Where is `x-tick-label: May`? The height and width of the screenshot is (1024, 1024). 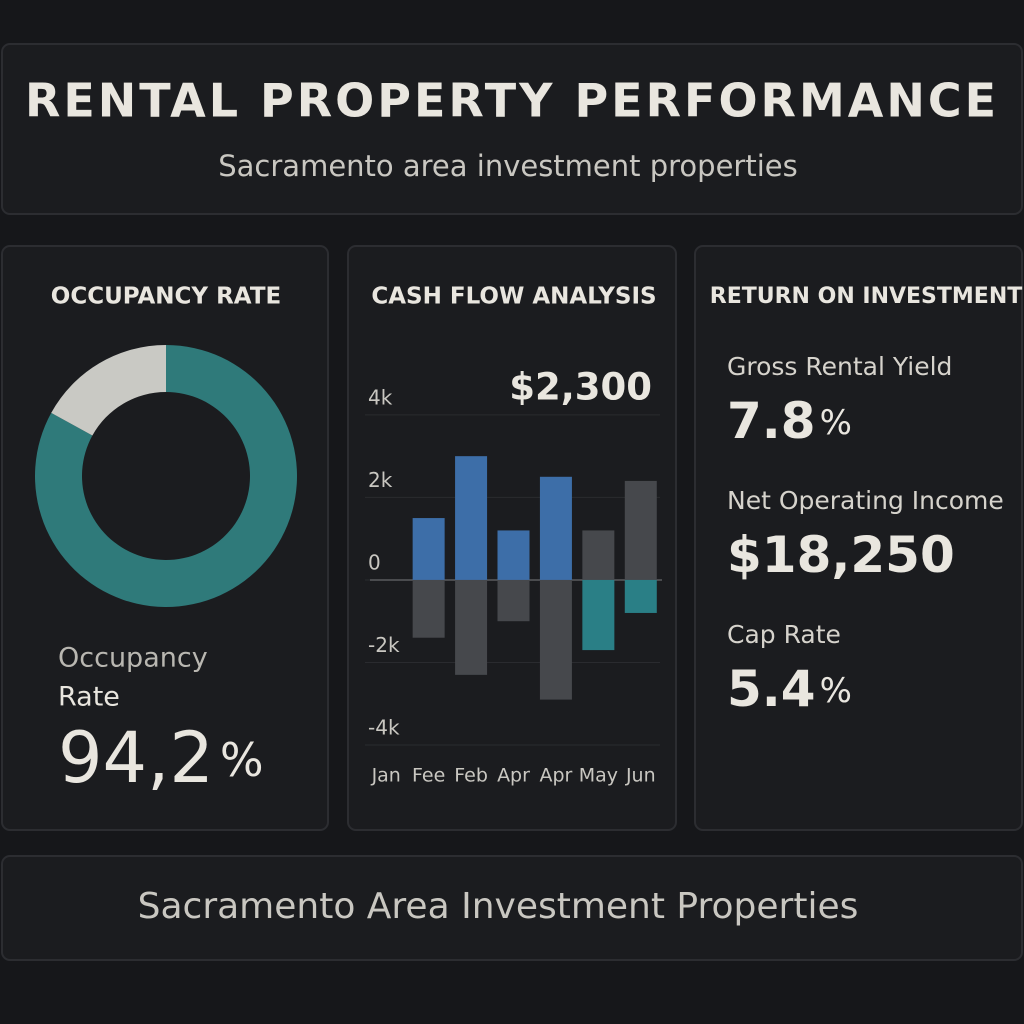
x-tick-label: May is located at coordinates (598, 776).